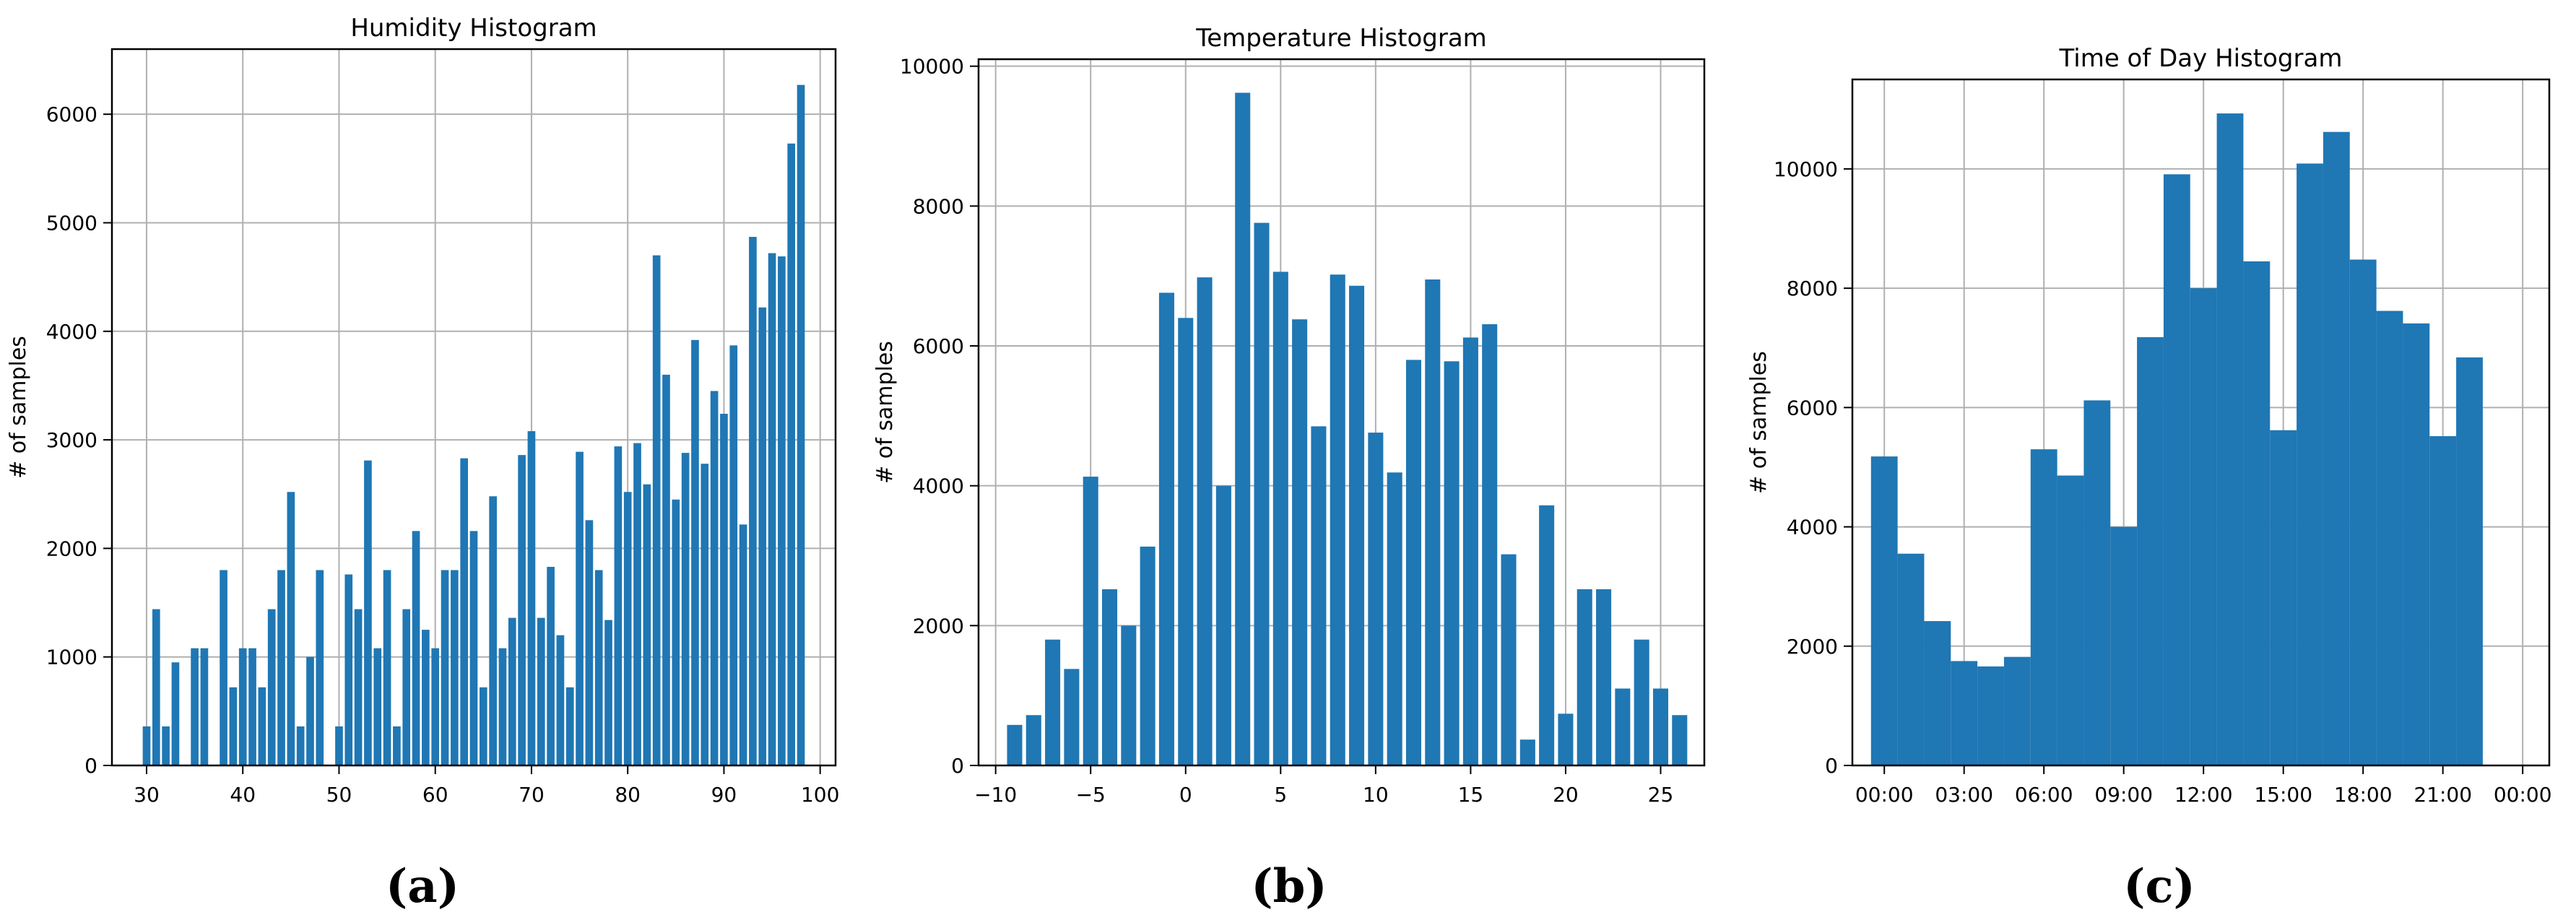 The image size is (2576, 920). Describe the element at coordinates (938, 486) in the screenshot. I see `temperature-y-tick-label: 4000` at that location.